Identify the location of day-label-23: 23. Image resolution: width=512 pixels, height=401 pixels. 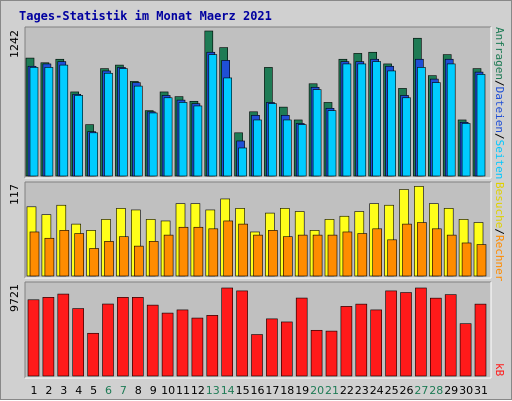
(362, 390).